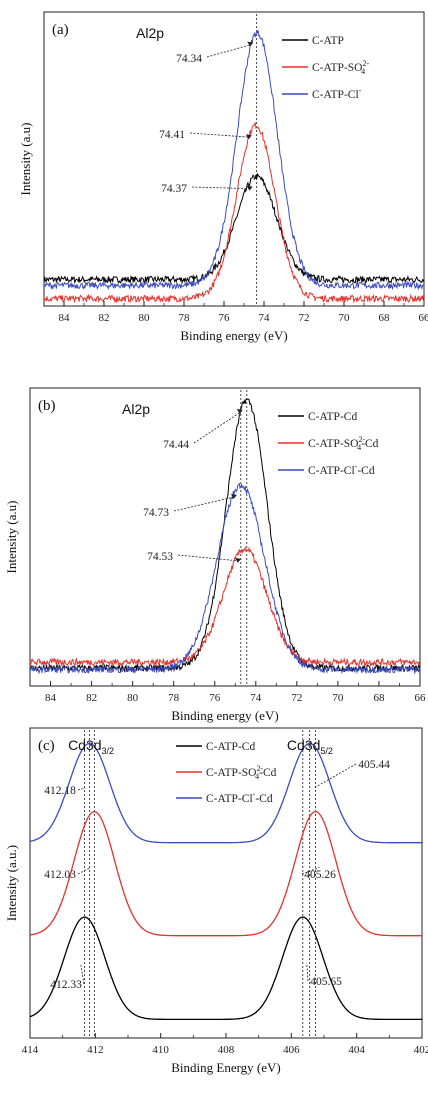  What do you see at coordinates (66, 985) in the screenshot?
I see `peak-value-label: 412.33` at bounding box center [66, 985].